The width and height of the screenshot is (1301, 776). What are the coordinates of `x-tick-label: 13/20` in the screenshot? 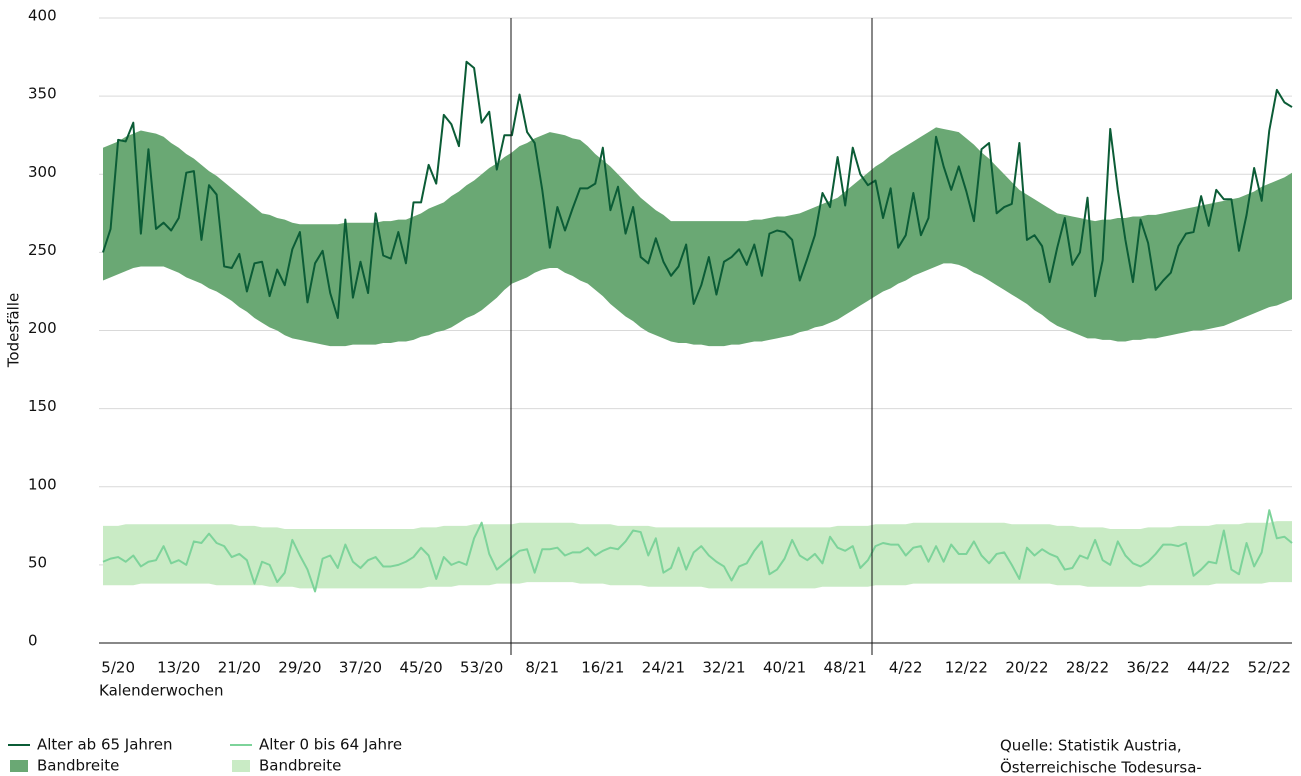 It's located at (178, 668).